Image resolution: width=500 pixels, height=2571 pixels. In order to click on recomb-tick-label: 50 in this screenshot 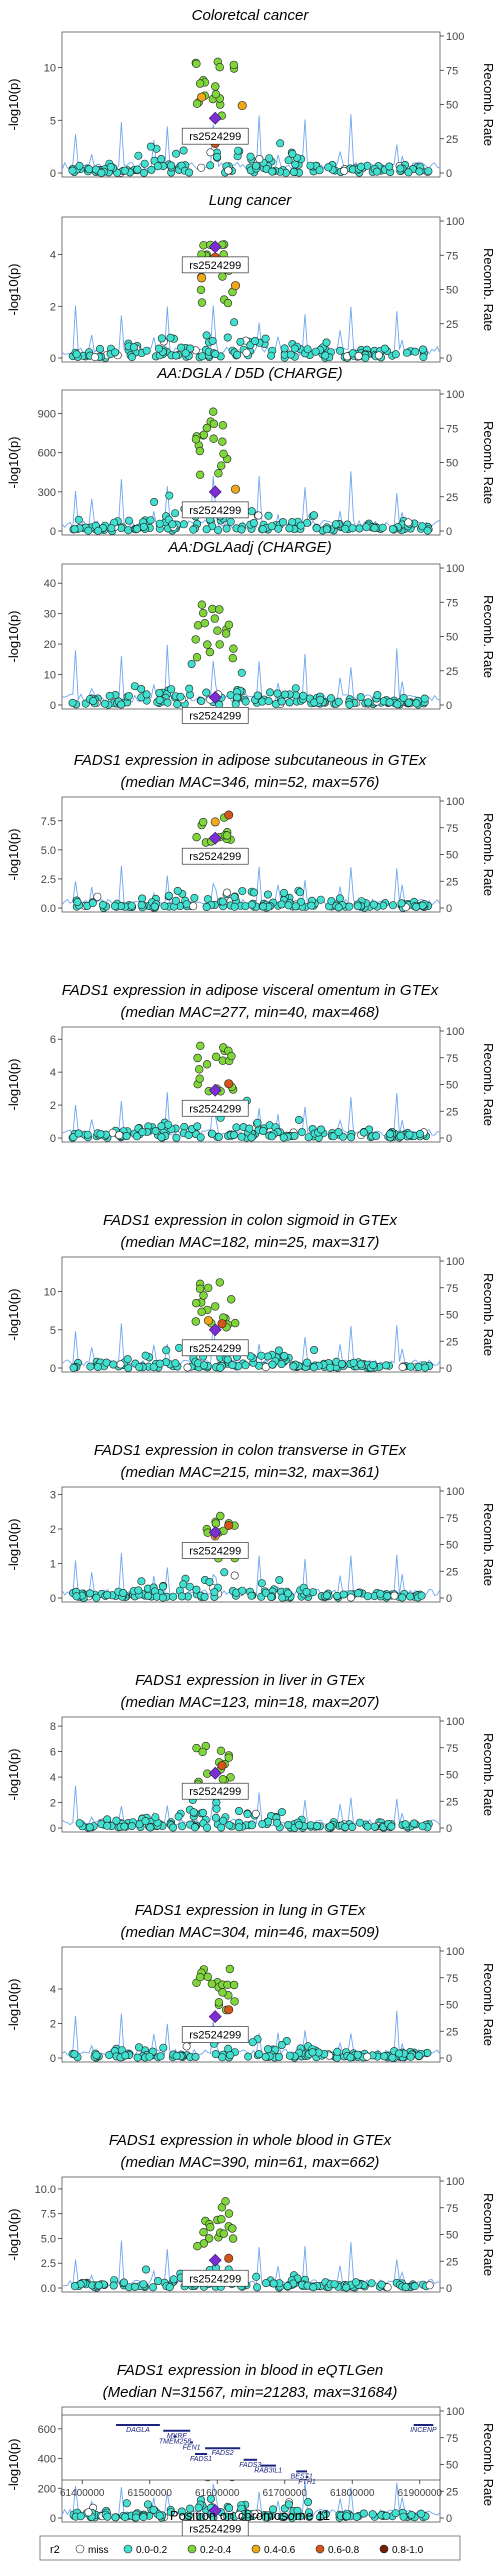, I will do `click(452, 2006)`.